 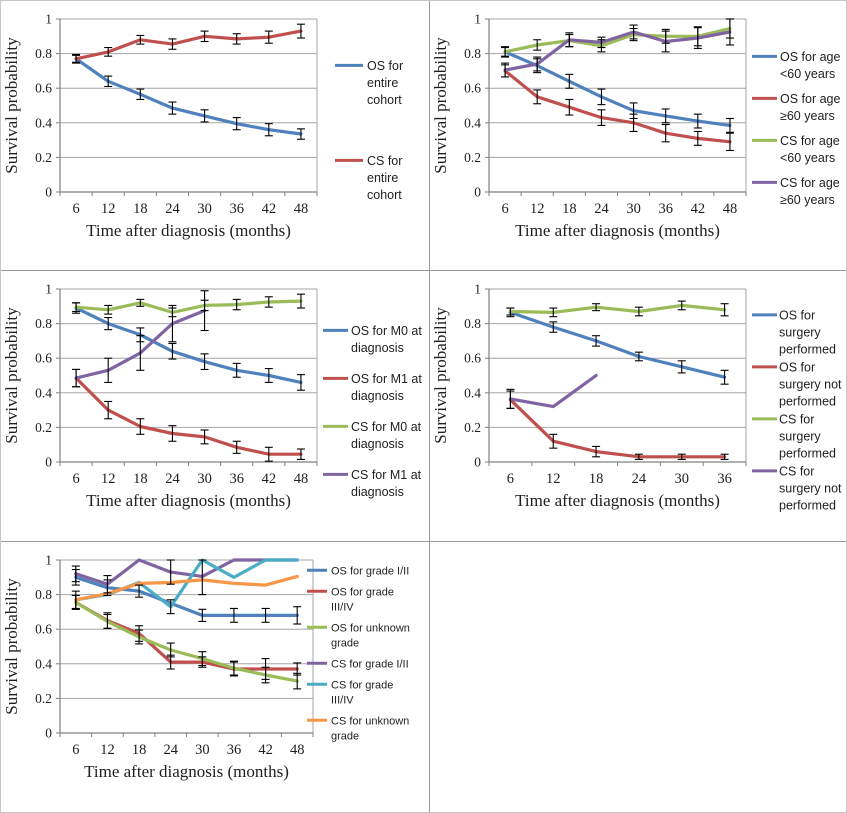 I want to click on svg-text: performed, so click(x=807, y=453).